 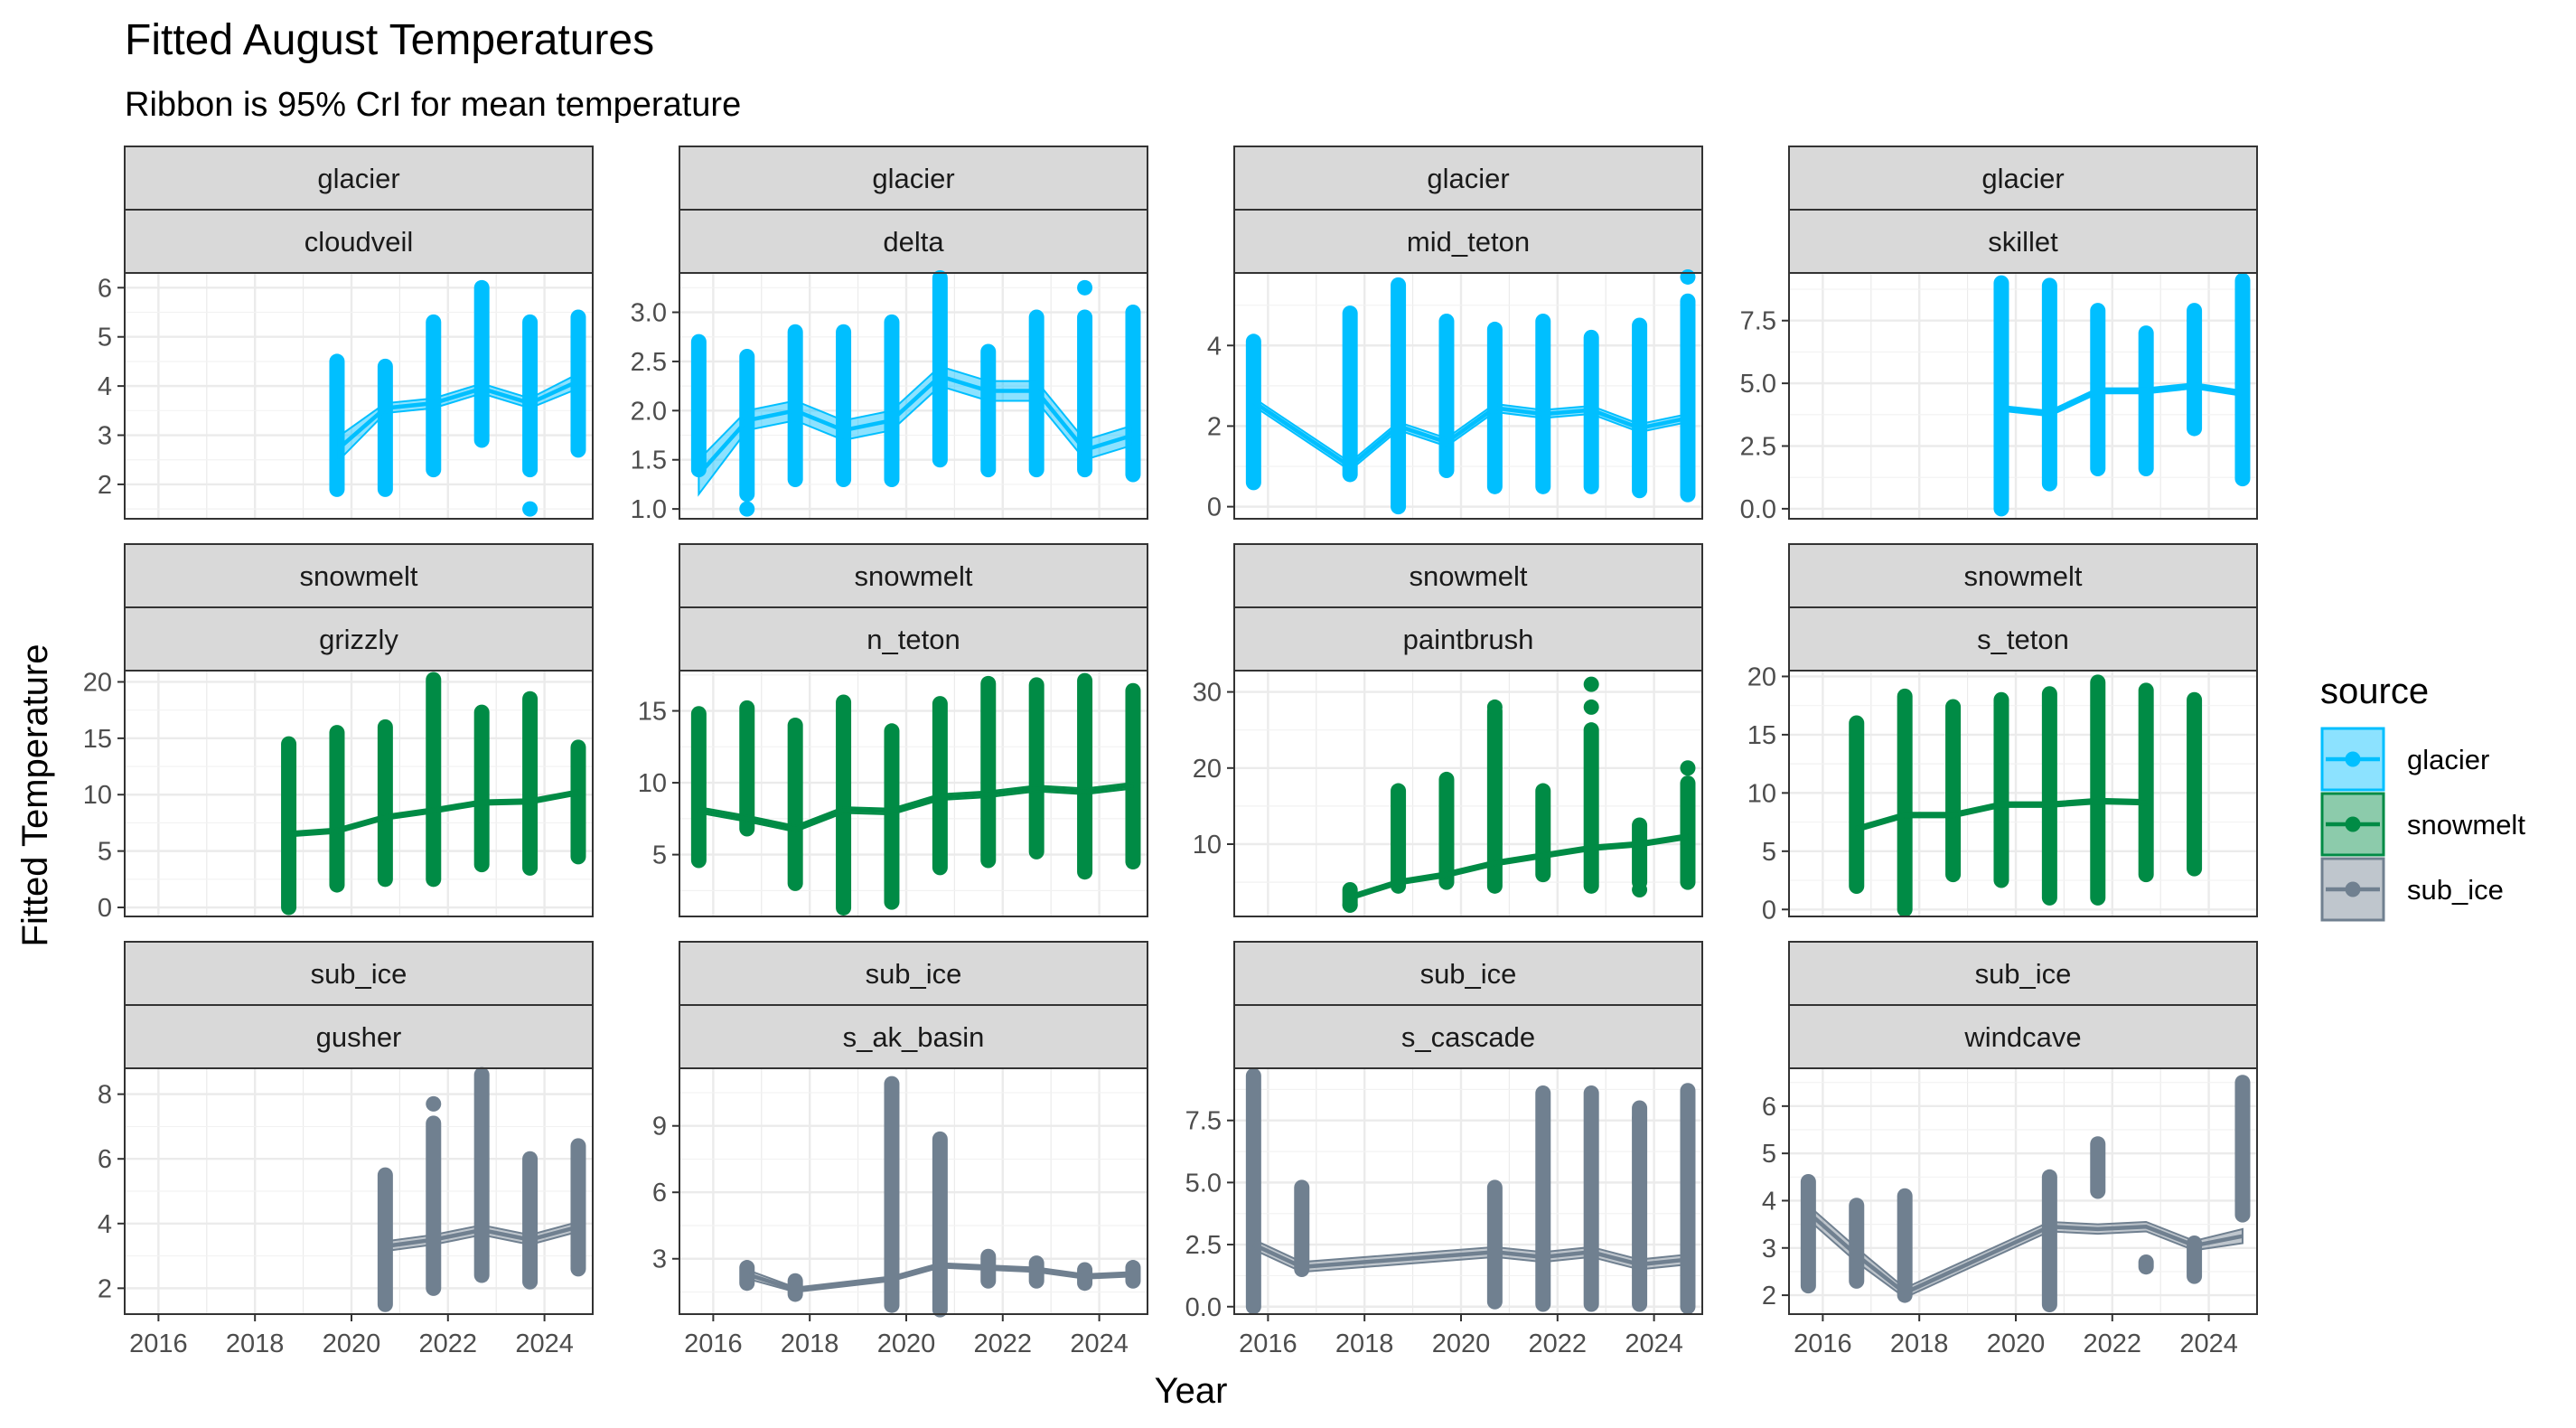 What do you see at coordinates (105, 436) in the screenshot?
I see `y-tick-label: 3` at bounding box center [105, 436].